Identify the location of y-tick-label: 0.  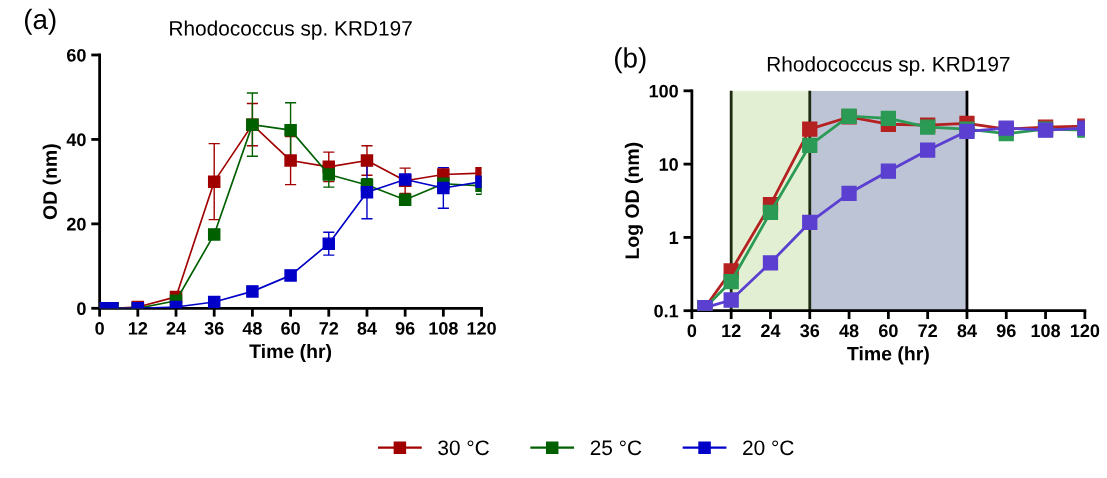
(81, 309).